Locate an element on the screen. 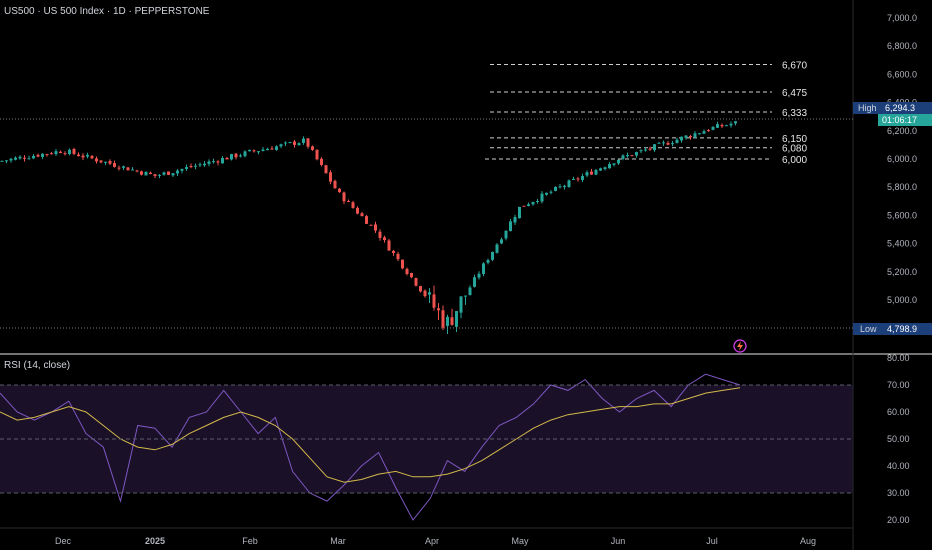 The height and width of the screenshot is (550, 932). level-label: 6,670 is located at coordinates (794, 66).